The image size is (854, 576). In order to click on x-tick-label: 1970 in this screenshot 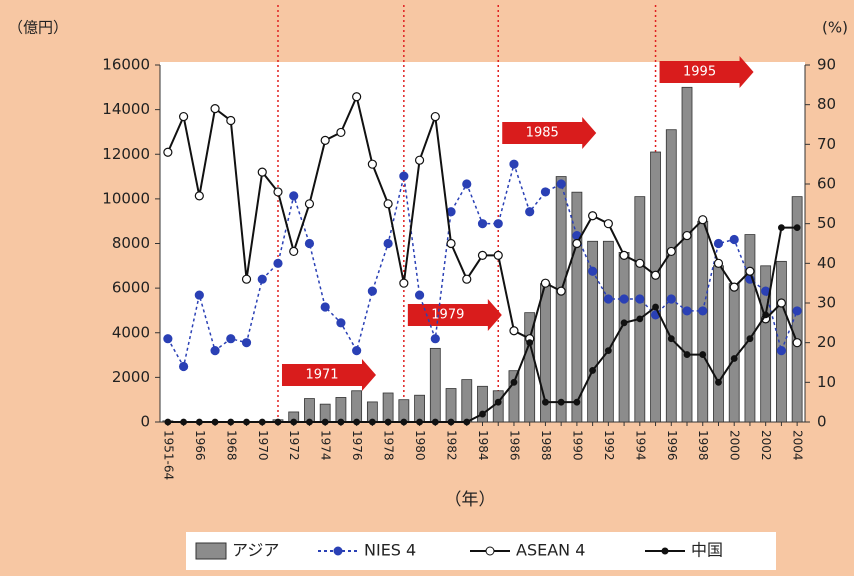, I will do `click(263, 445)`.